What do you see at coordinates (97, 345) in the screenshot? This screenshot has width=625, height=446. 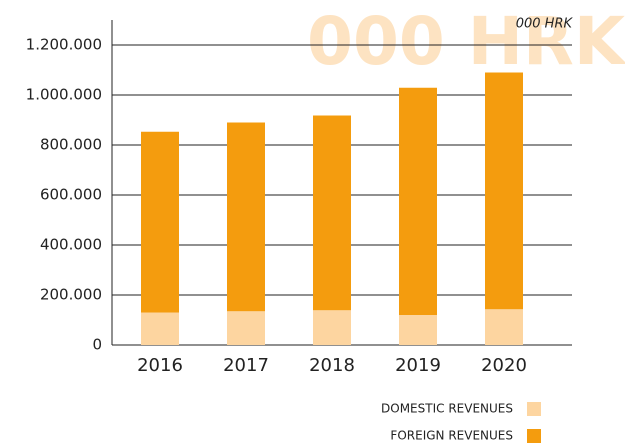 I see `y-tick-label: 0` at bounding box center [97, 345].